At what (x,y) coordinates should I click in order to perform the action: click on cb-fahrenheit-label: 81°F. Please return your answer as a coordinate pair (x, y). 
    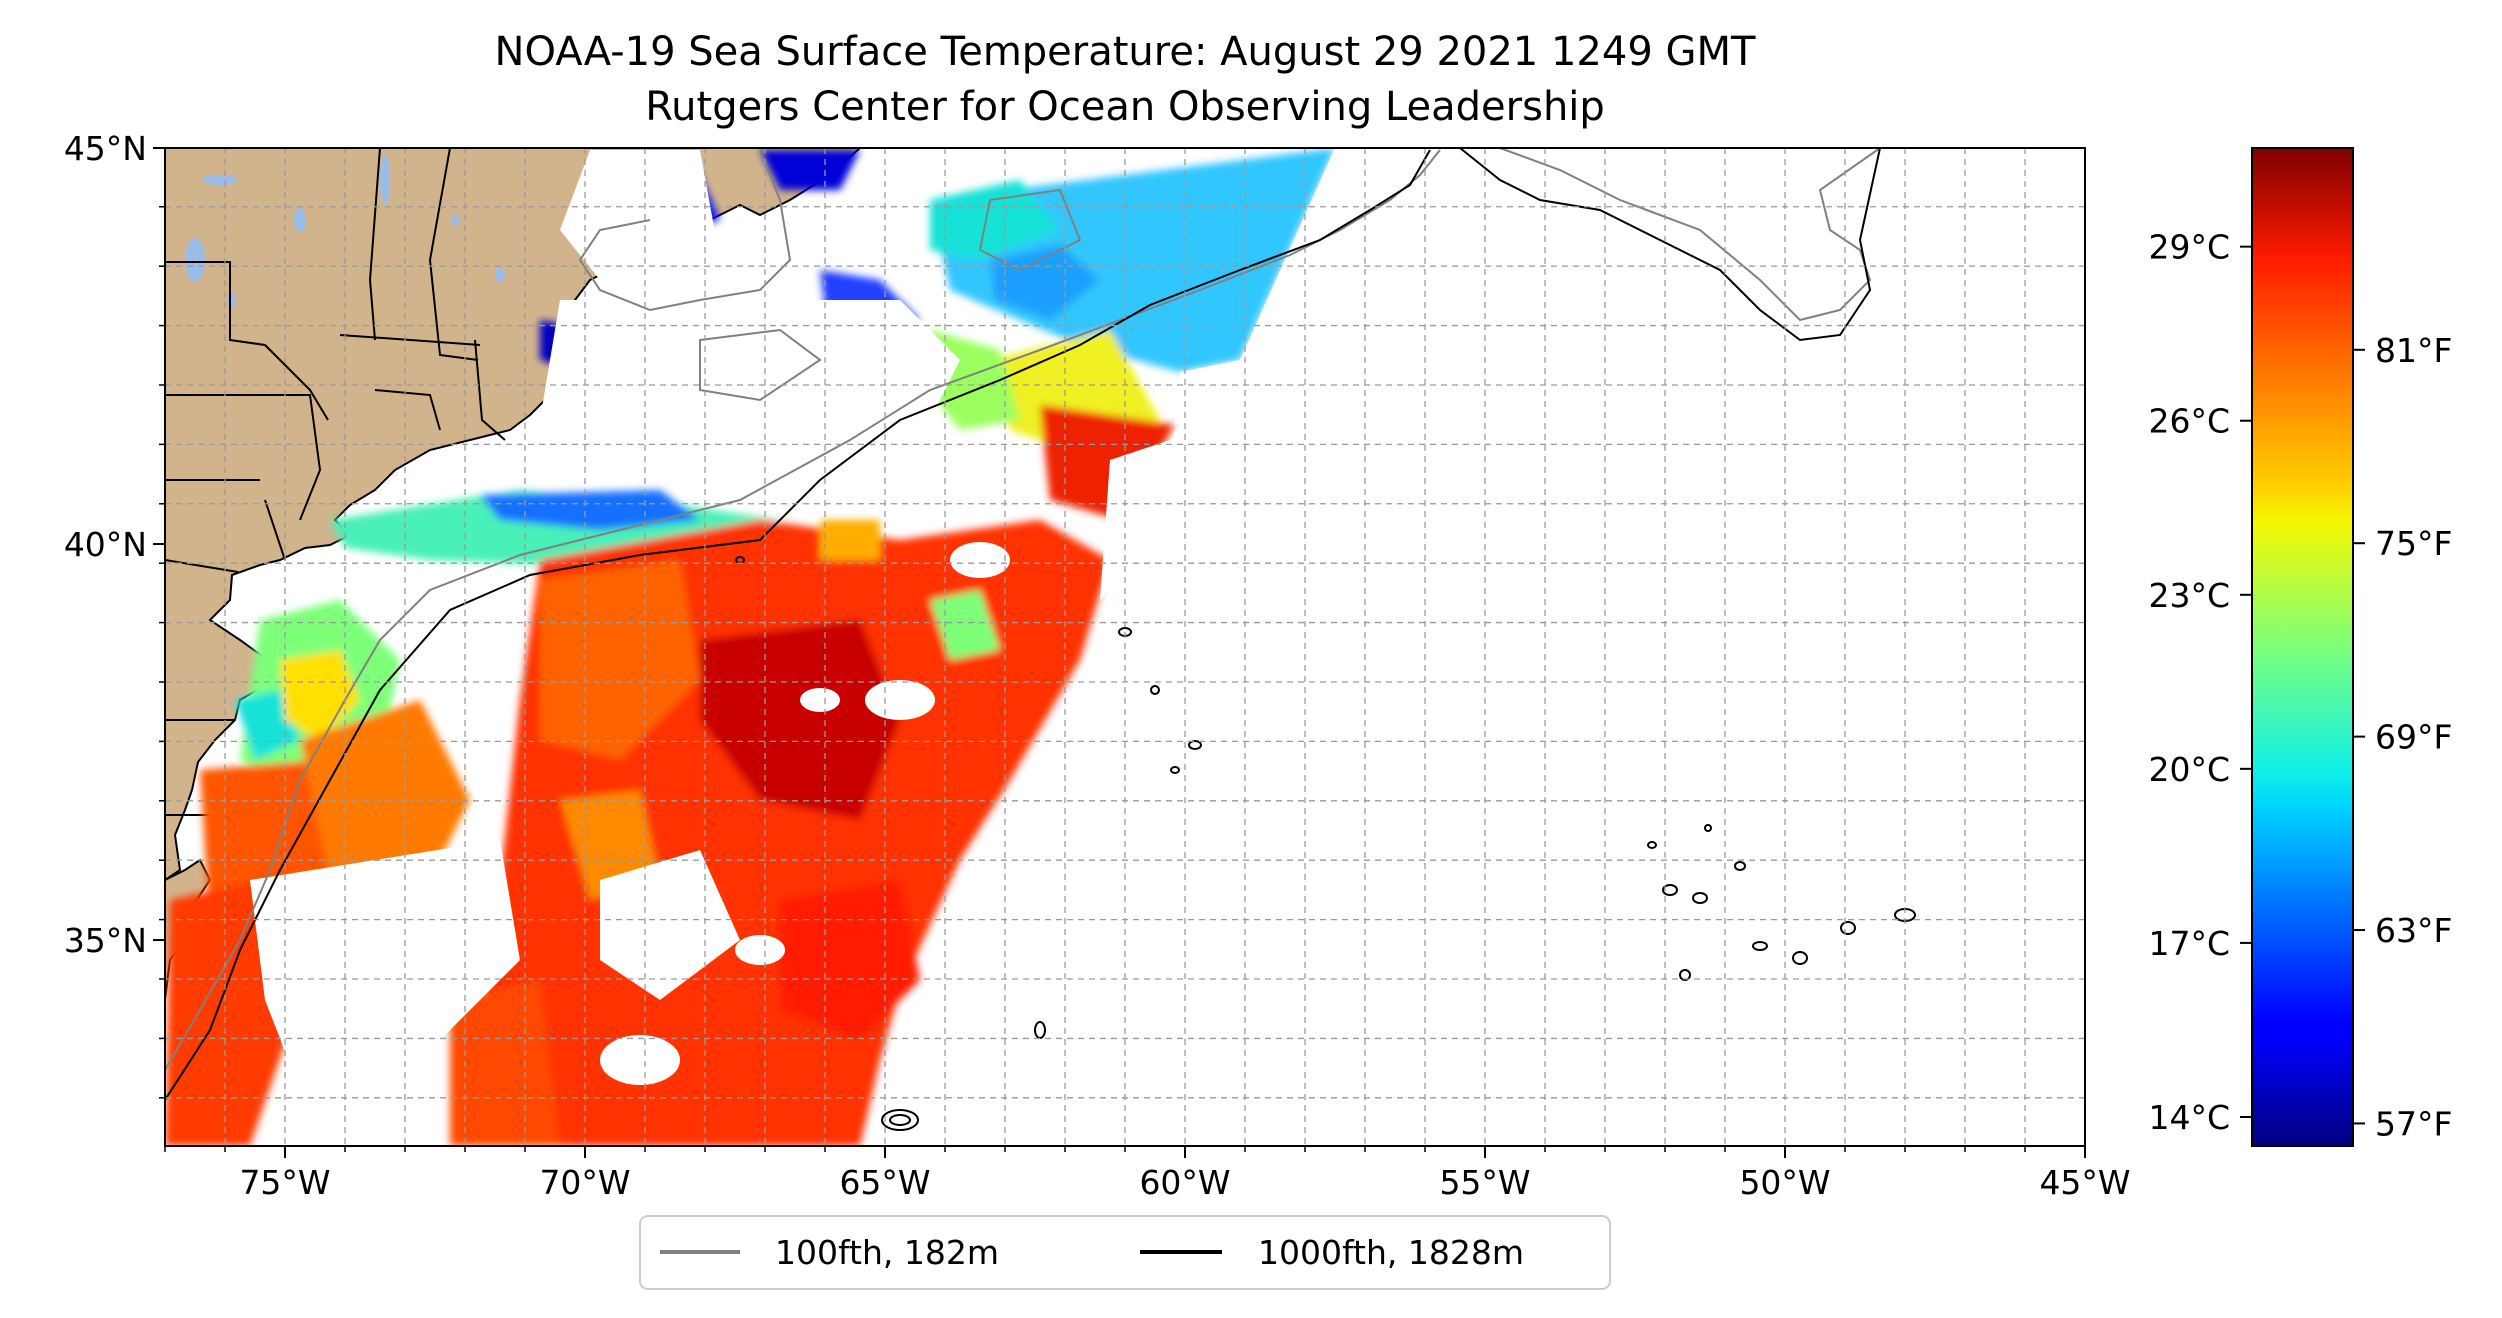
    Looking at the image, I should click on (2413, 350).